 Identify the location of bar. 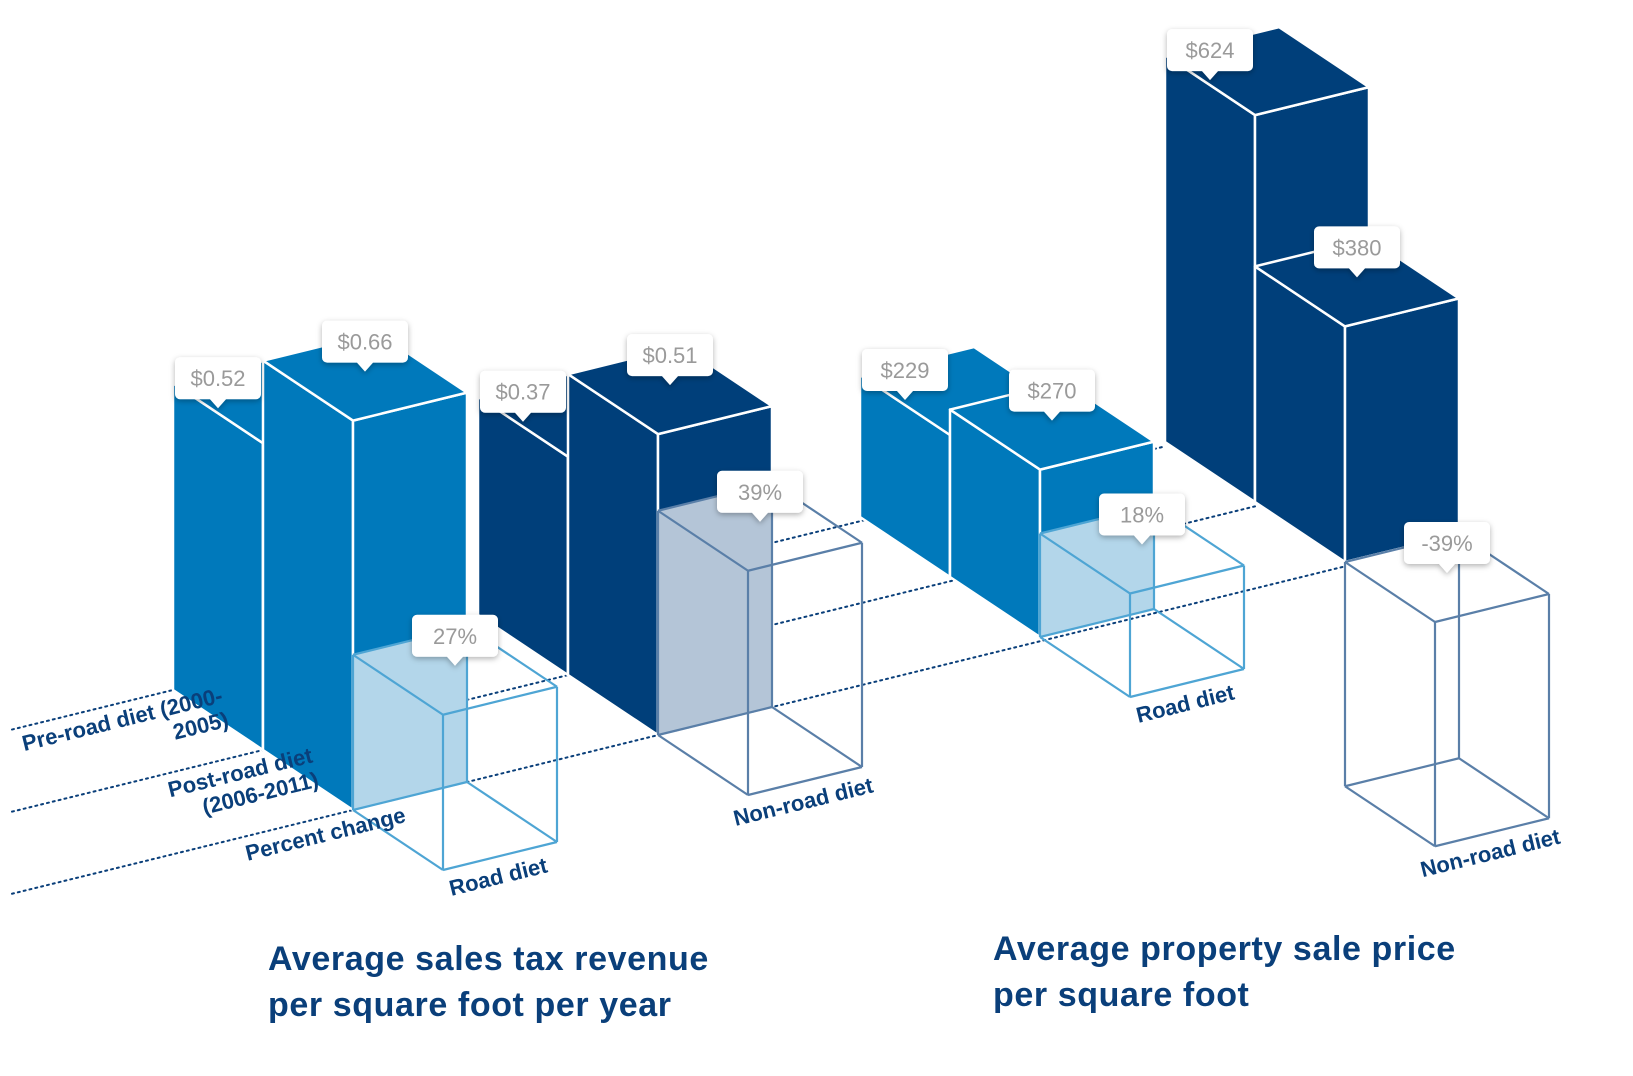
(1357, 400).